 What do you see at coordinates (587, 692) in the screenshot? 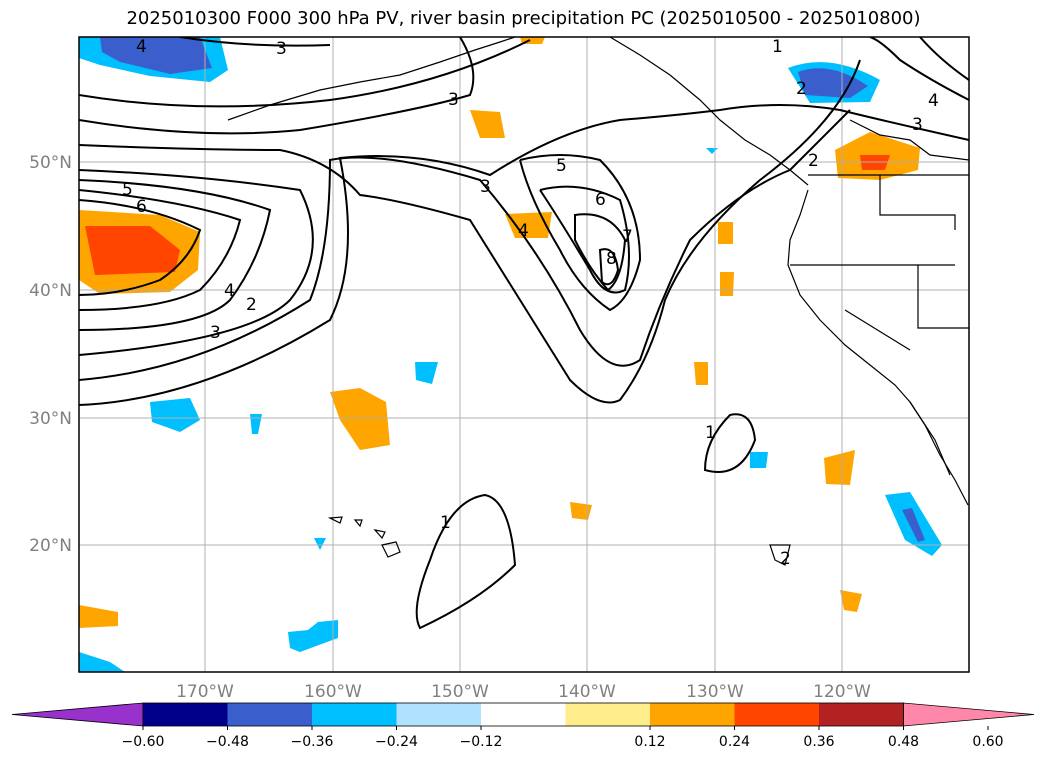
I see `lon-label: 140°W` at bounding box center [587, 692].